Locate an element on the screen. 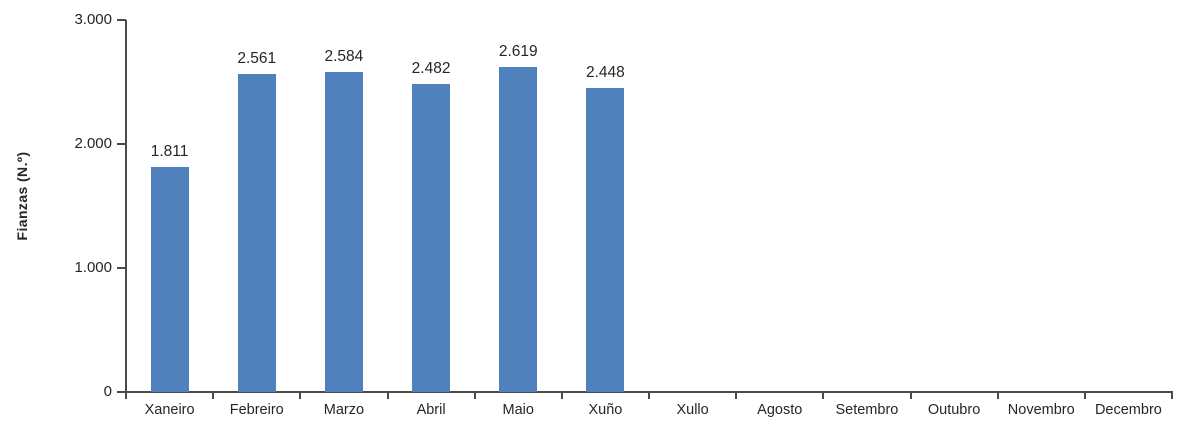 This screenshot has width=1200, height=448. x-category-label-decembro: Decembro is located at coordinates (1128, 410).